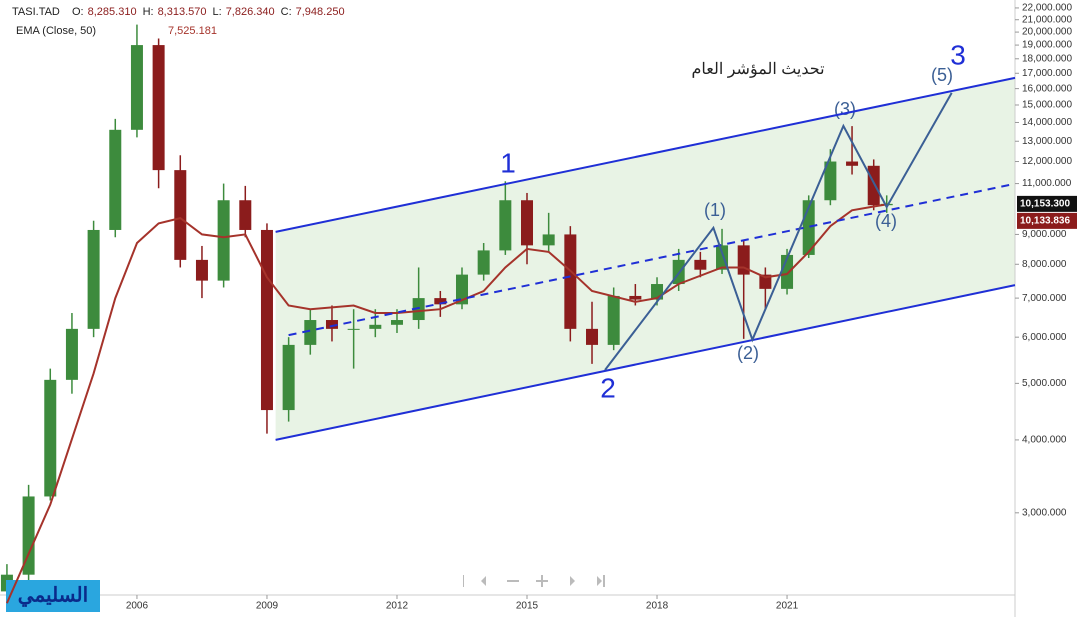 The width and height of the screenshot is (1077, 617). I want to click on y-tick-label: 20,000.000, so click(1047, 32).